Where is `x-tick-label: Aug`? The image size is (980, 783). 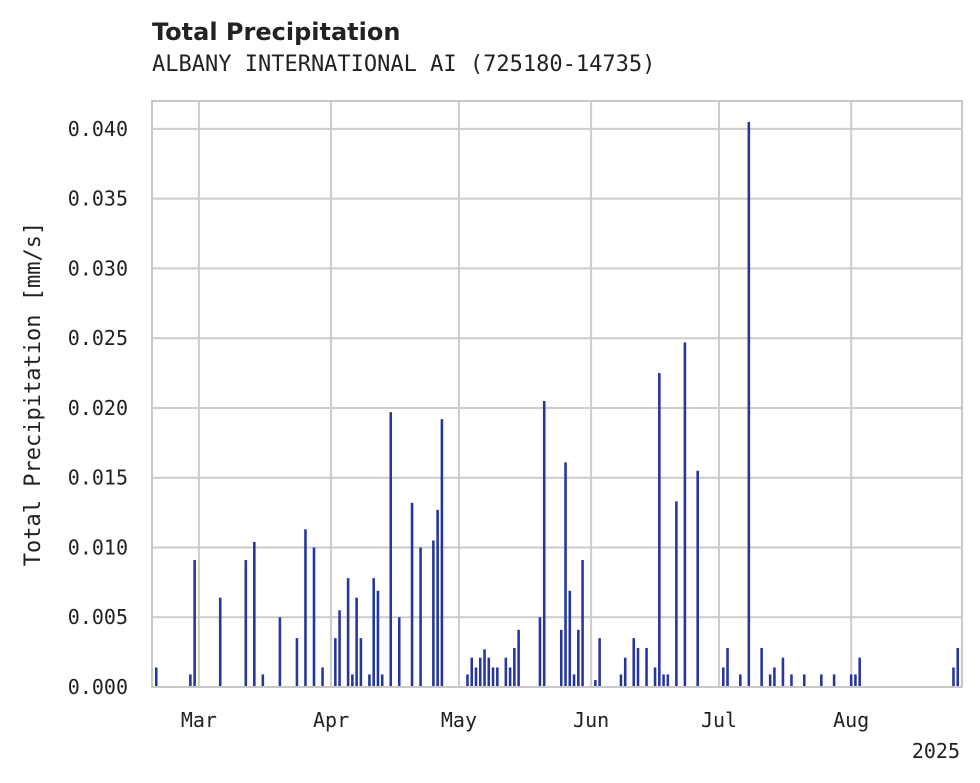
x-tick-label: Aug is located at coordinates (851, 720).